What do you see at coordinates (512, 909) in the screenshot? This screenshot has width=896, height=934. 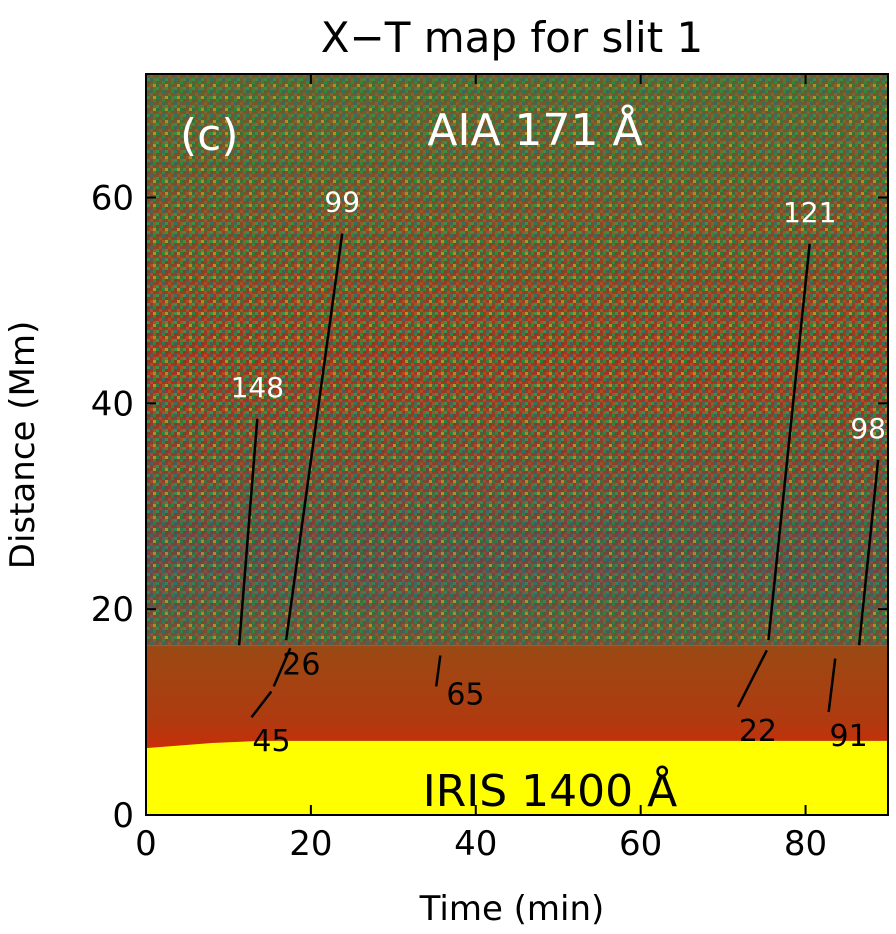 I see `x-axis-label: Time (min)` at bounding box center [512, 909].